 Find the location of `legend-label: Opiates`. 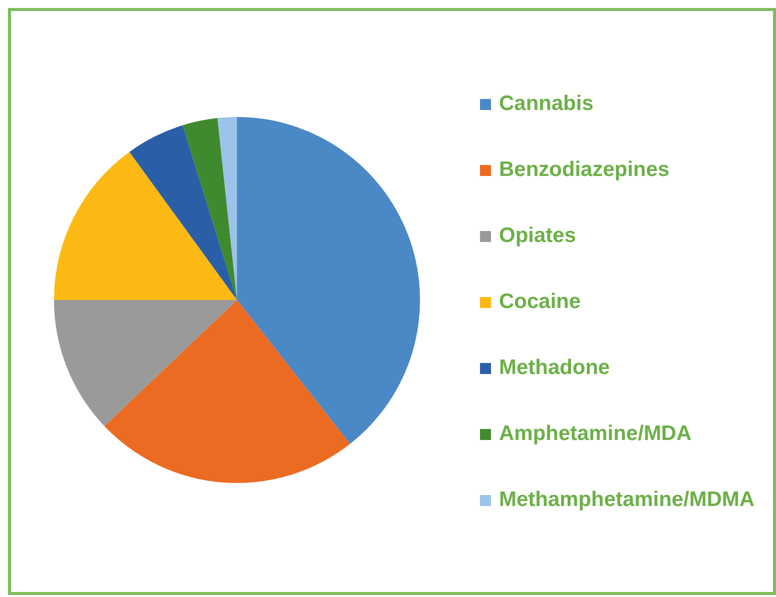

legend-label: Opiates is located at coordinates (537, 236).